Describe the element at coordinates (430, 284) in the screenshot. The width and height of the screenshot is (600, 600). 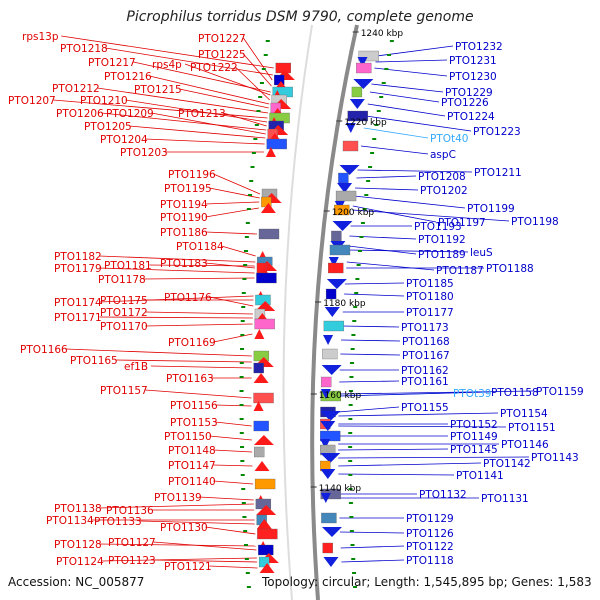
I see `gene-label-right: PTO1185` at that location.